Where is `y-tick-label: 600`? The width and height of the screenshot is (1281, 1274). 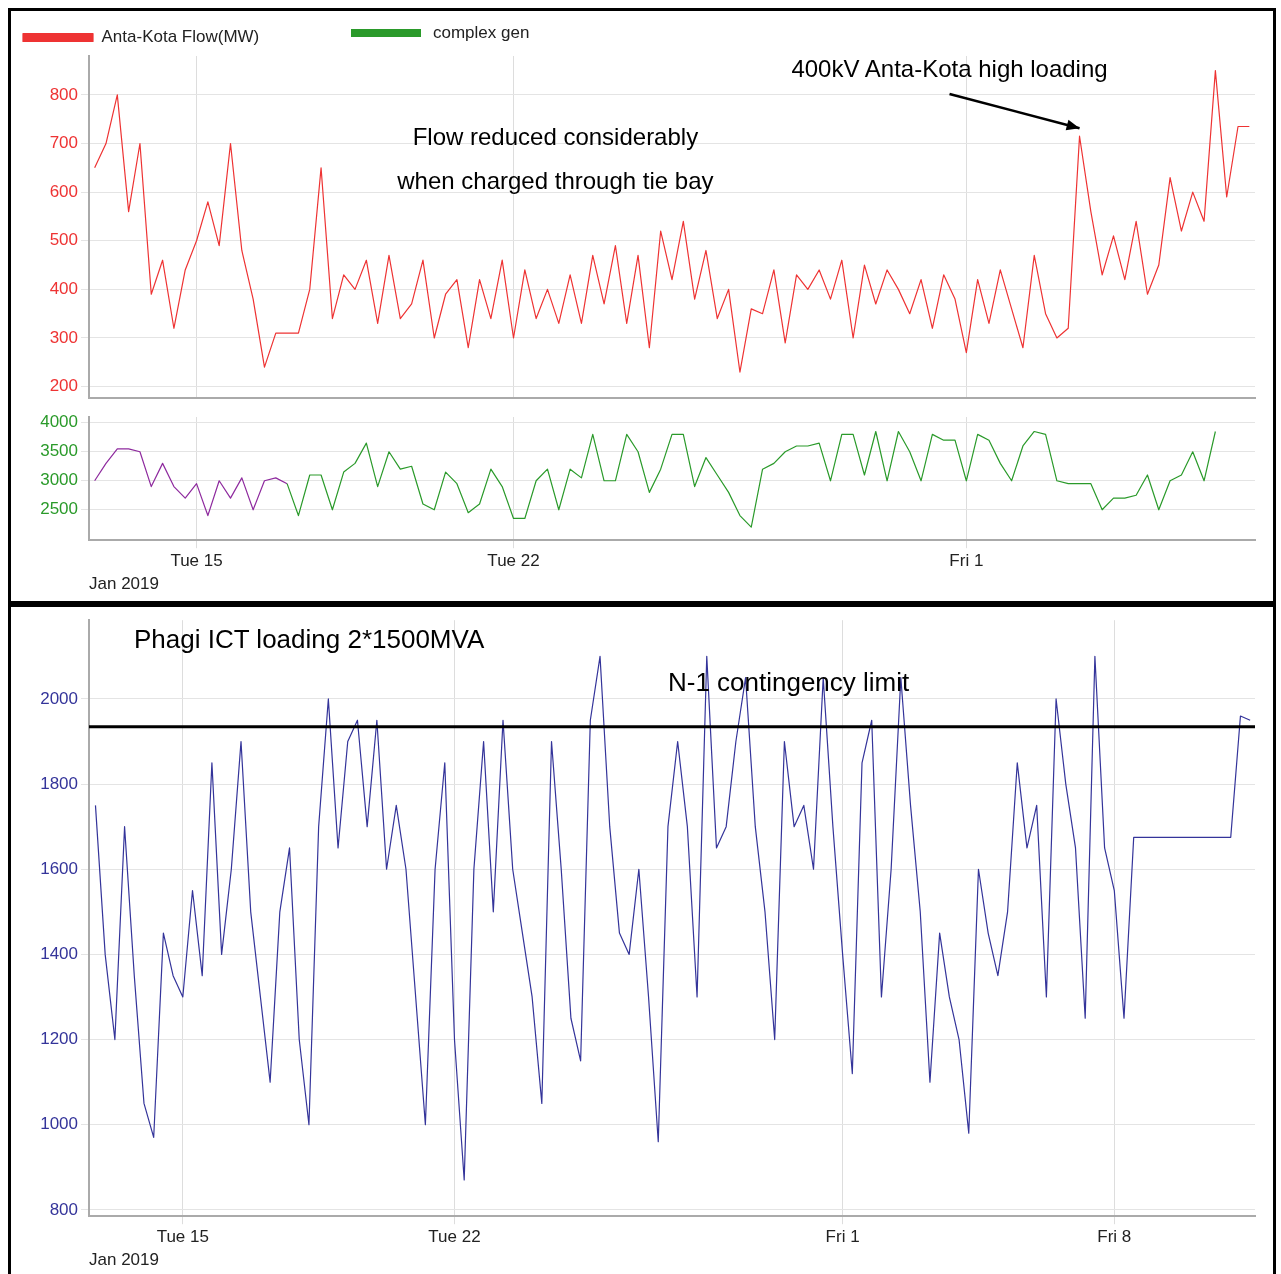
y-tick-label: 600 is located at coordinates (63, 191).